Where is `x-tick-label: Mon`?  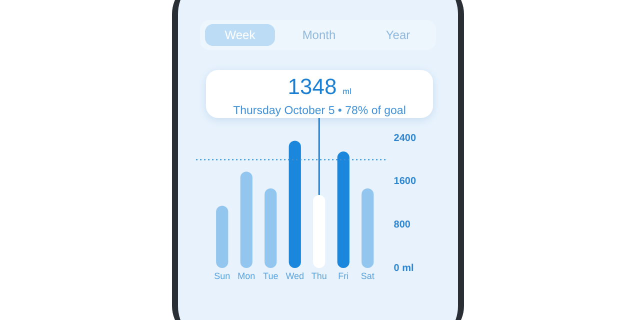 x-tick-label: Mon is located at coordinates (247, 275).